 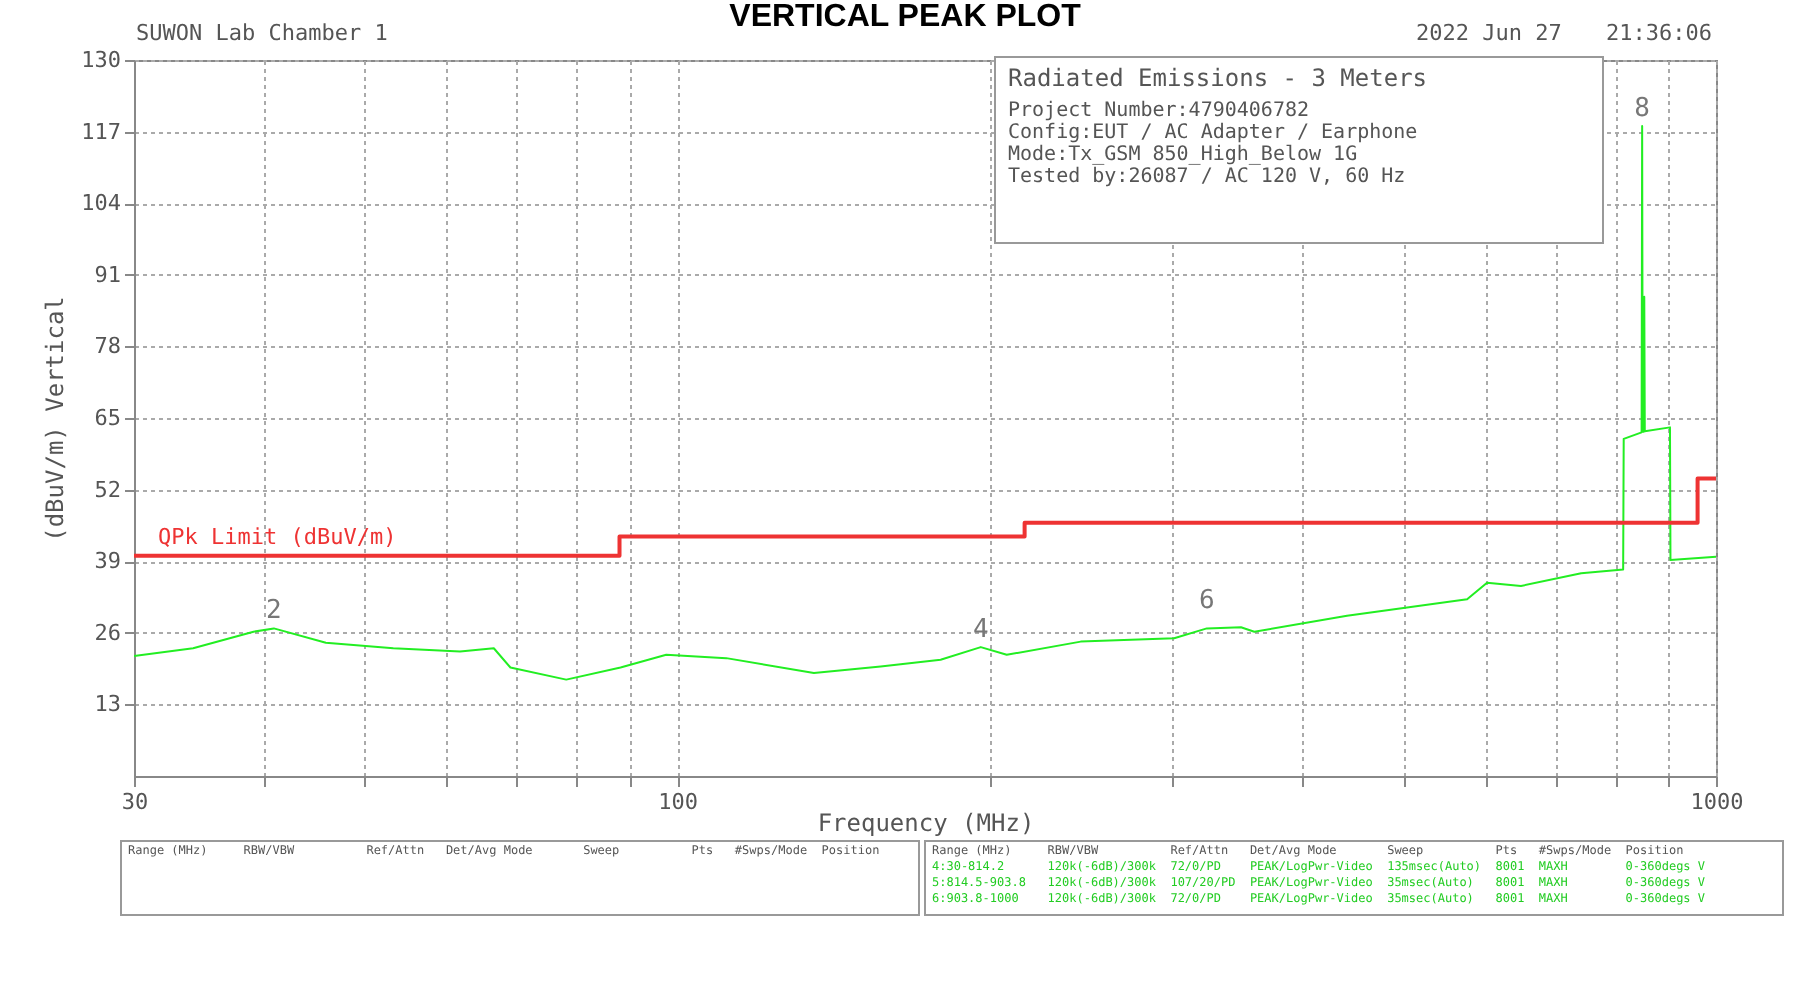 I want to click on y-tick-label: 39, so click(x=107, y=561).